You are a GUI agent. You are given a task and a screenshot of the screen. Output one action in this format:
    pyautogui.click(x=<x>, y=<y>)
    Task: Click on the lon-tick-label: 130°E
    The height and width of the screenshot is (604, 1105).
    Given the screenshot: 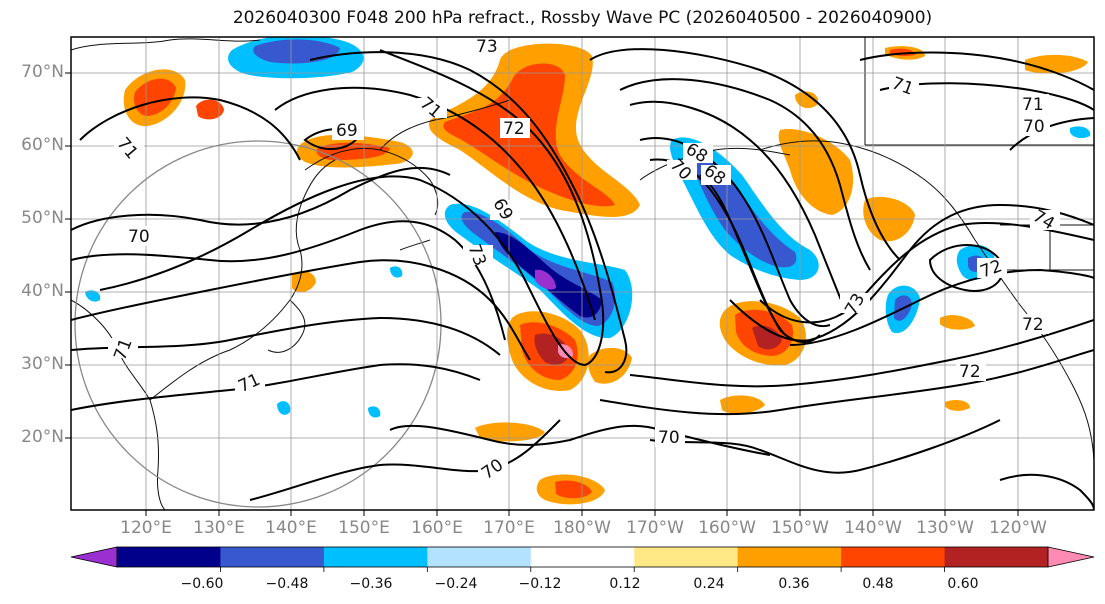 What is the action you would take?
    pyautogui.click(x=219, y=528)
    